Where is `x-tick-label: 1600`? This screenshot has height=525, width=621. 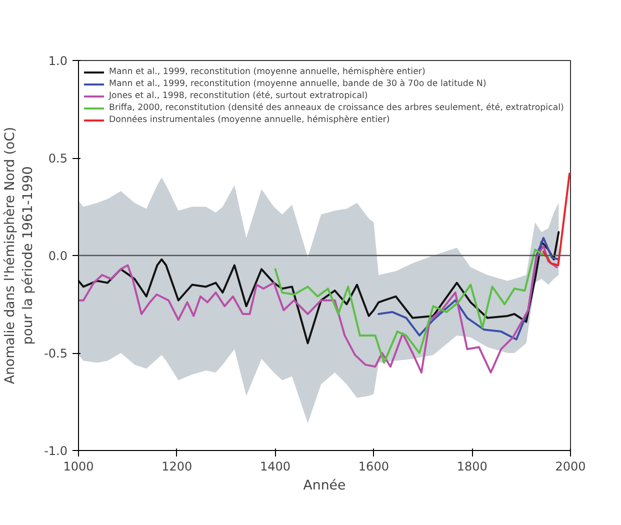
x-tick-label: 1600 is located at coordinates (373, 467).